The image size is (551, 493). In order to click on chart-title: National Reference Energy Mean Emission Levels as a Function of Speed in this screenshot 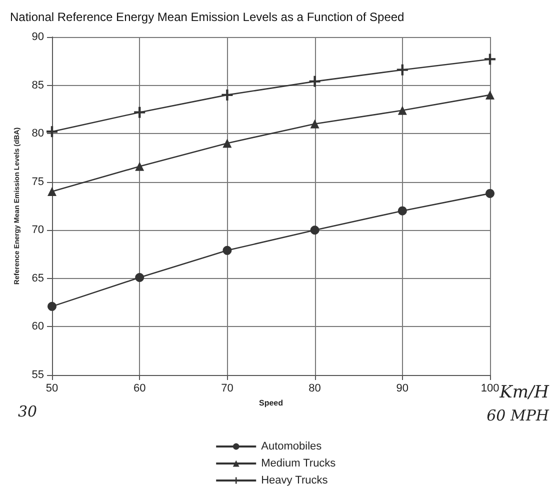, I will do `click(207, 17)`.